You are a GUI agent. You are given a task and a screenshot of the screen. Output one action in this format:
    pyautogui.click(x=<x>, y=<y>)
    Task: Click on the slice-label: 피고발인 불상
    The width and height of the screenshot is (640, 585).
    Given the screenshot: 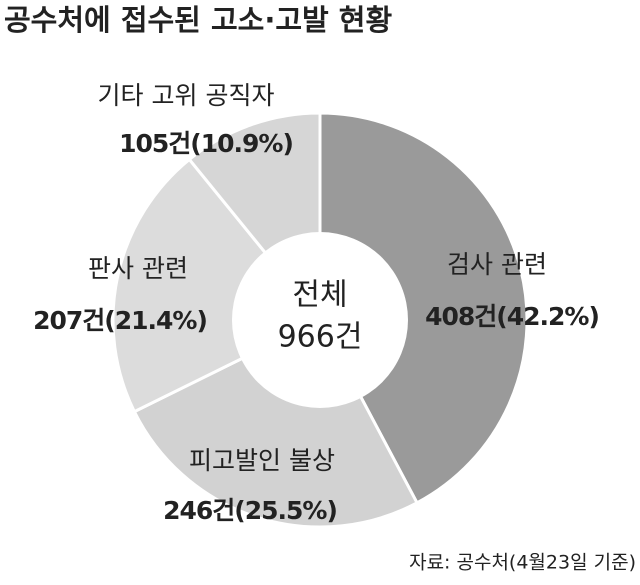 What is the action you would take?
    pyautogui.click(x=262, y=460)
    